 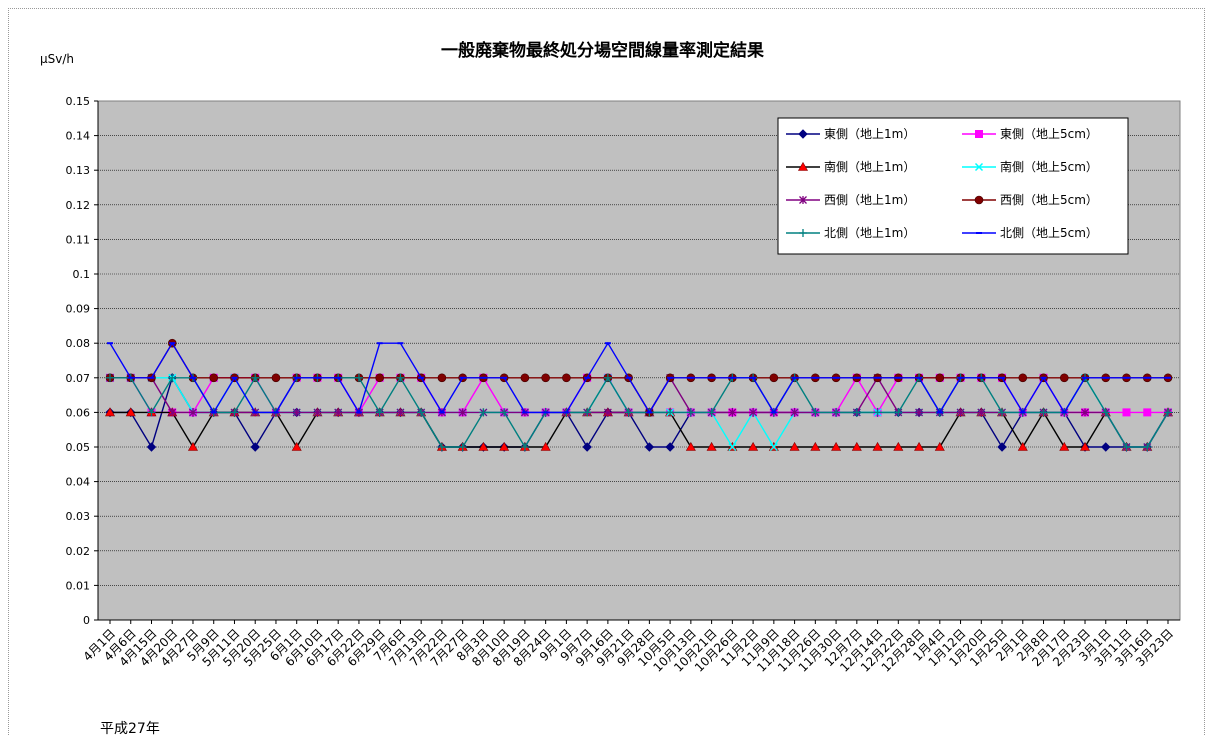 What do you see at coordinates (1049, 134) in the screenshot?
I see `legend-entry: 東側（地上5cm）` at bounding box center [1049, 134].